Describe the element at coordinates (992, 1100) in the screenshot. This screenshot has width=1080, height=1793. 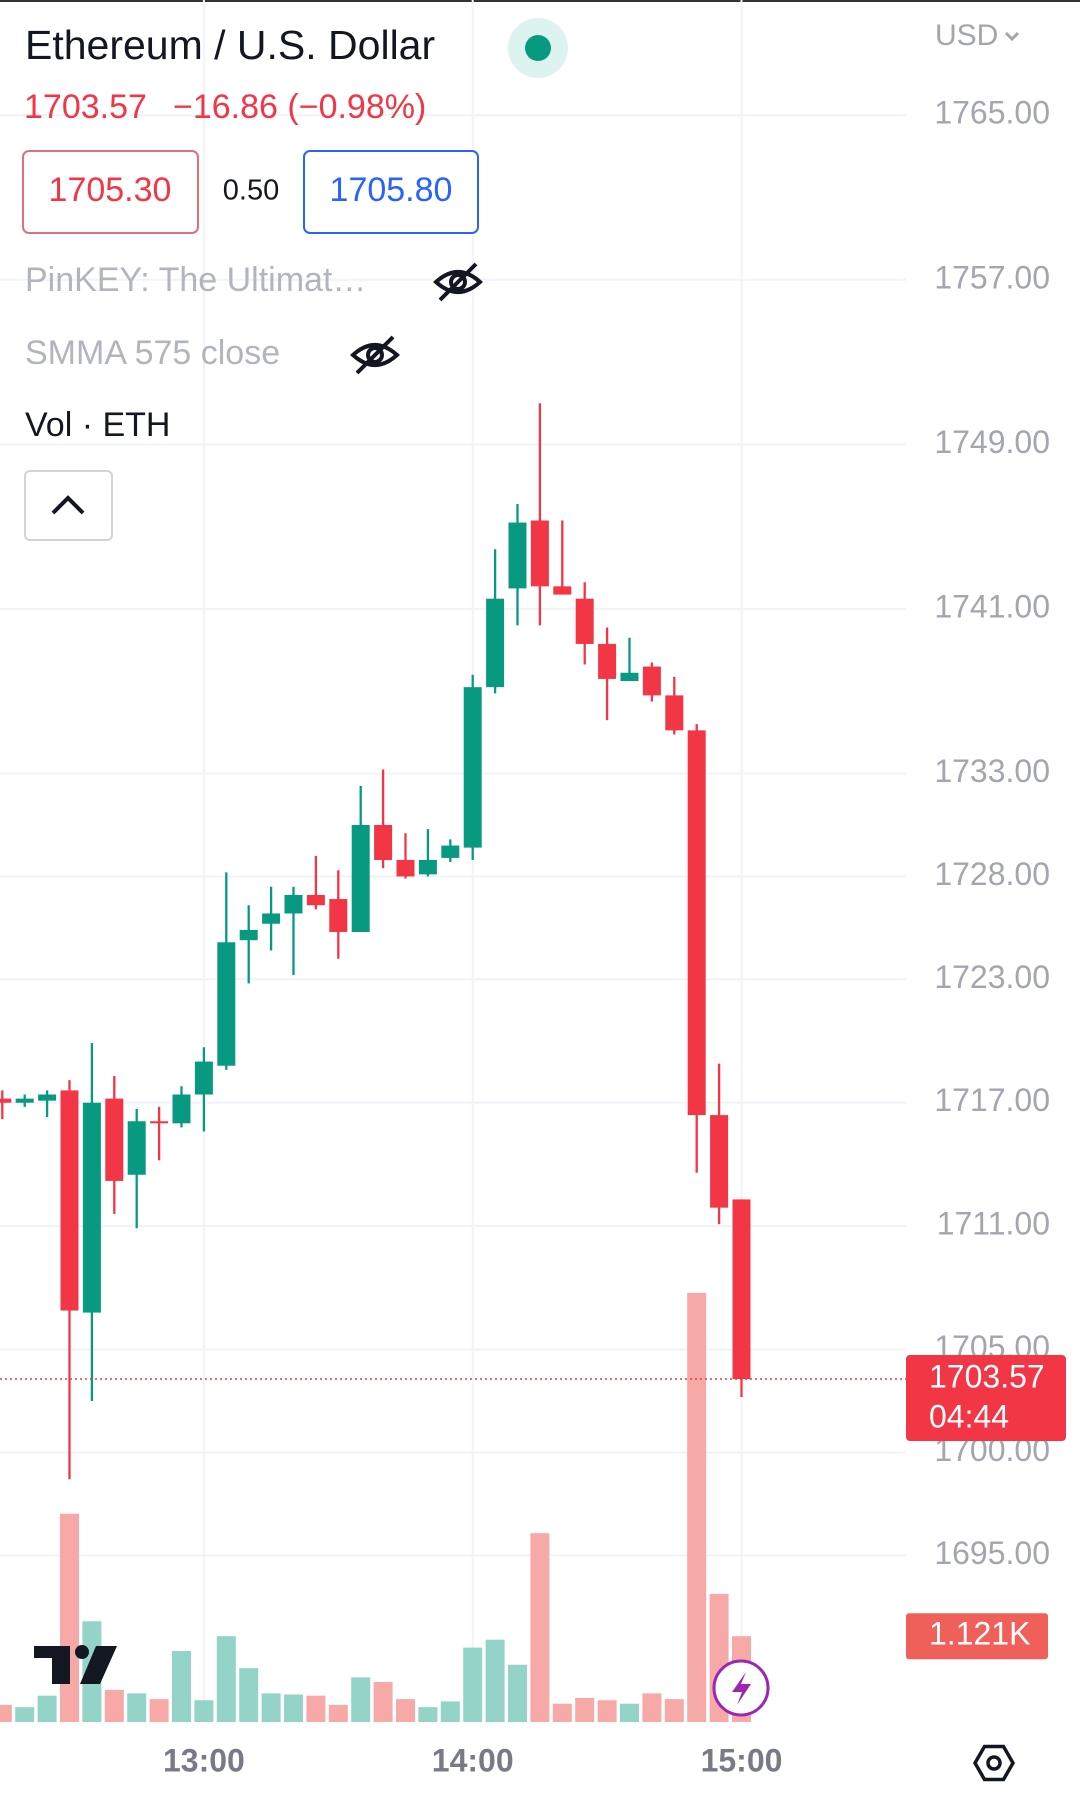
I see `y-tick-label: 1717.00` at that location.